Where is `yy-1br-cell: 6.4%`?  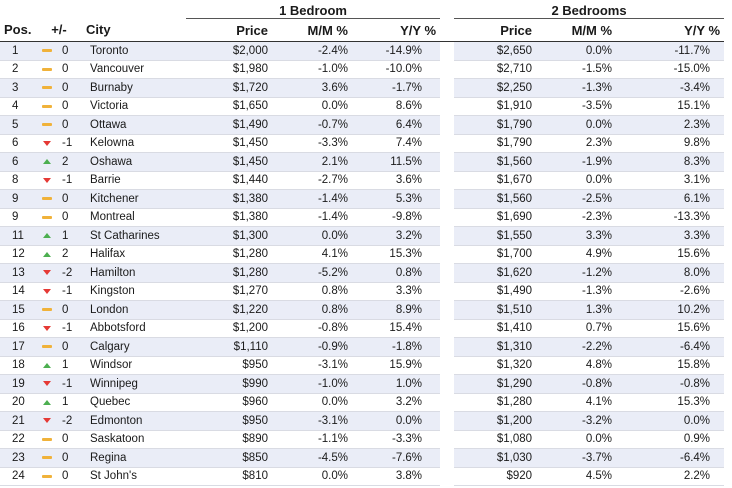 yy-1br-cell: 6.4% is located at coordinates (396, 125).